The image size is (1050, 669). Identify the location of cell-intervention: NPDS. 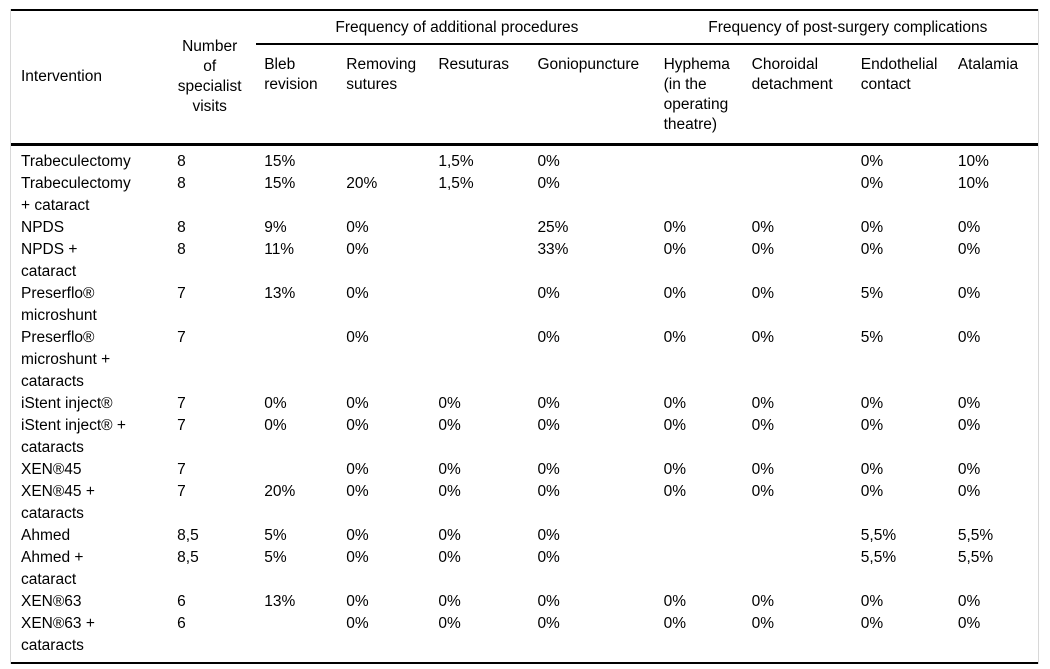
(43, 227).